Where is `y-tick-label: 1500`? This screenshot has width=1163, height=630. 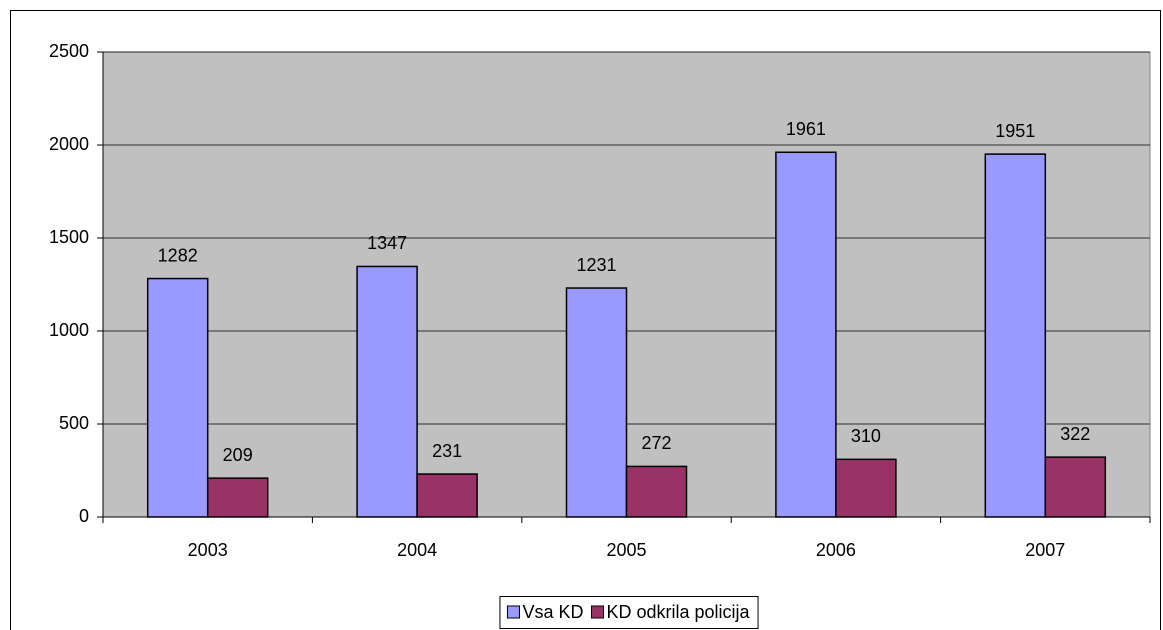 y-tick-label: 1500 is located at coordinates (69, 237).